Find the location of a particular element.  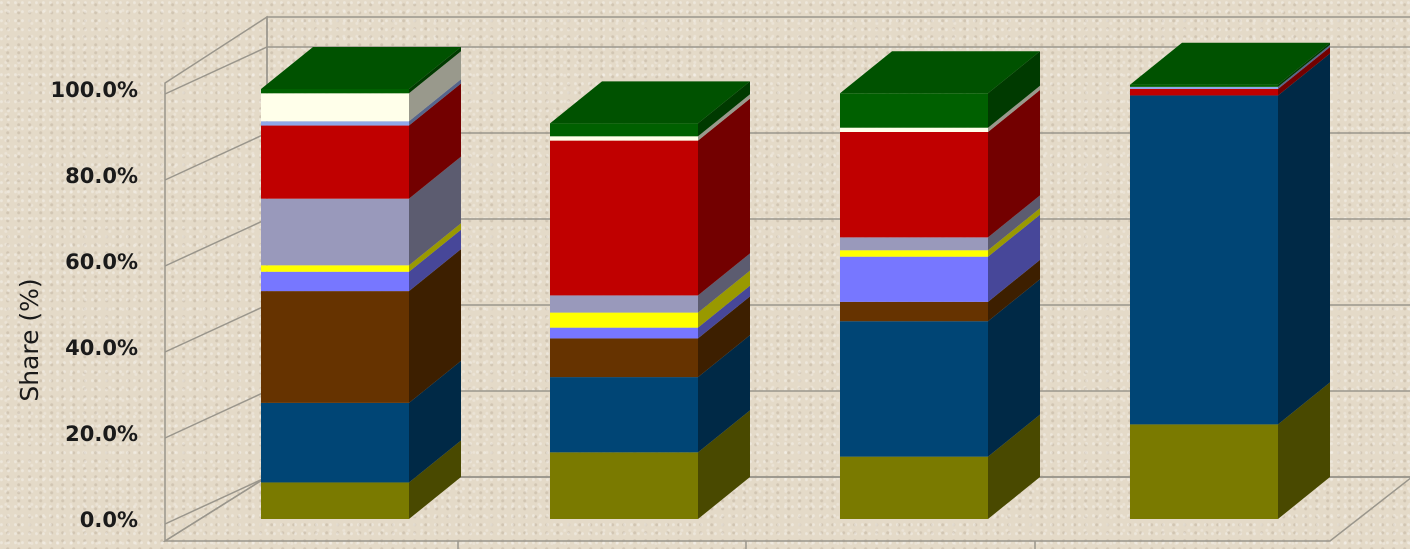

y-tick-label: 100.0% is located at coordinates (94, 90).